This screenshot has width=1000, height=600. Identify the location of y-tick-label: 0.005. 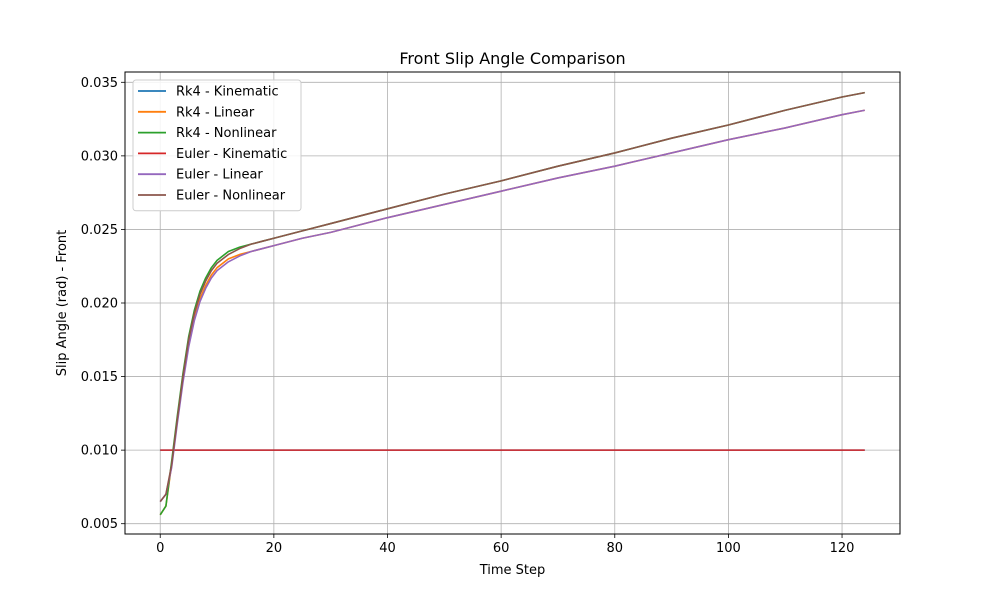
(99, 524).